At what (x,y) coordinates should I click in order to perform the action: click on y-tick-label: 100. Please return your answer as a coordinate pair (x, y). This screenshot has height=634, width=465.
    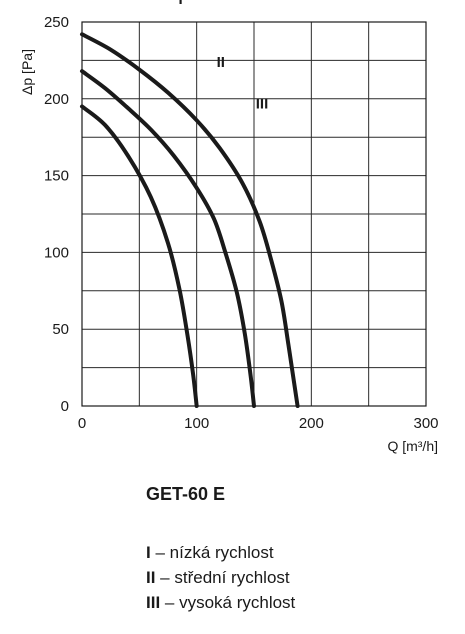
    Looking at the image, I should click on (56, 252).